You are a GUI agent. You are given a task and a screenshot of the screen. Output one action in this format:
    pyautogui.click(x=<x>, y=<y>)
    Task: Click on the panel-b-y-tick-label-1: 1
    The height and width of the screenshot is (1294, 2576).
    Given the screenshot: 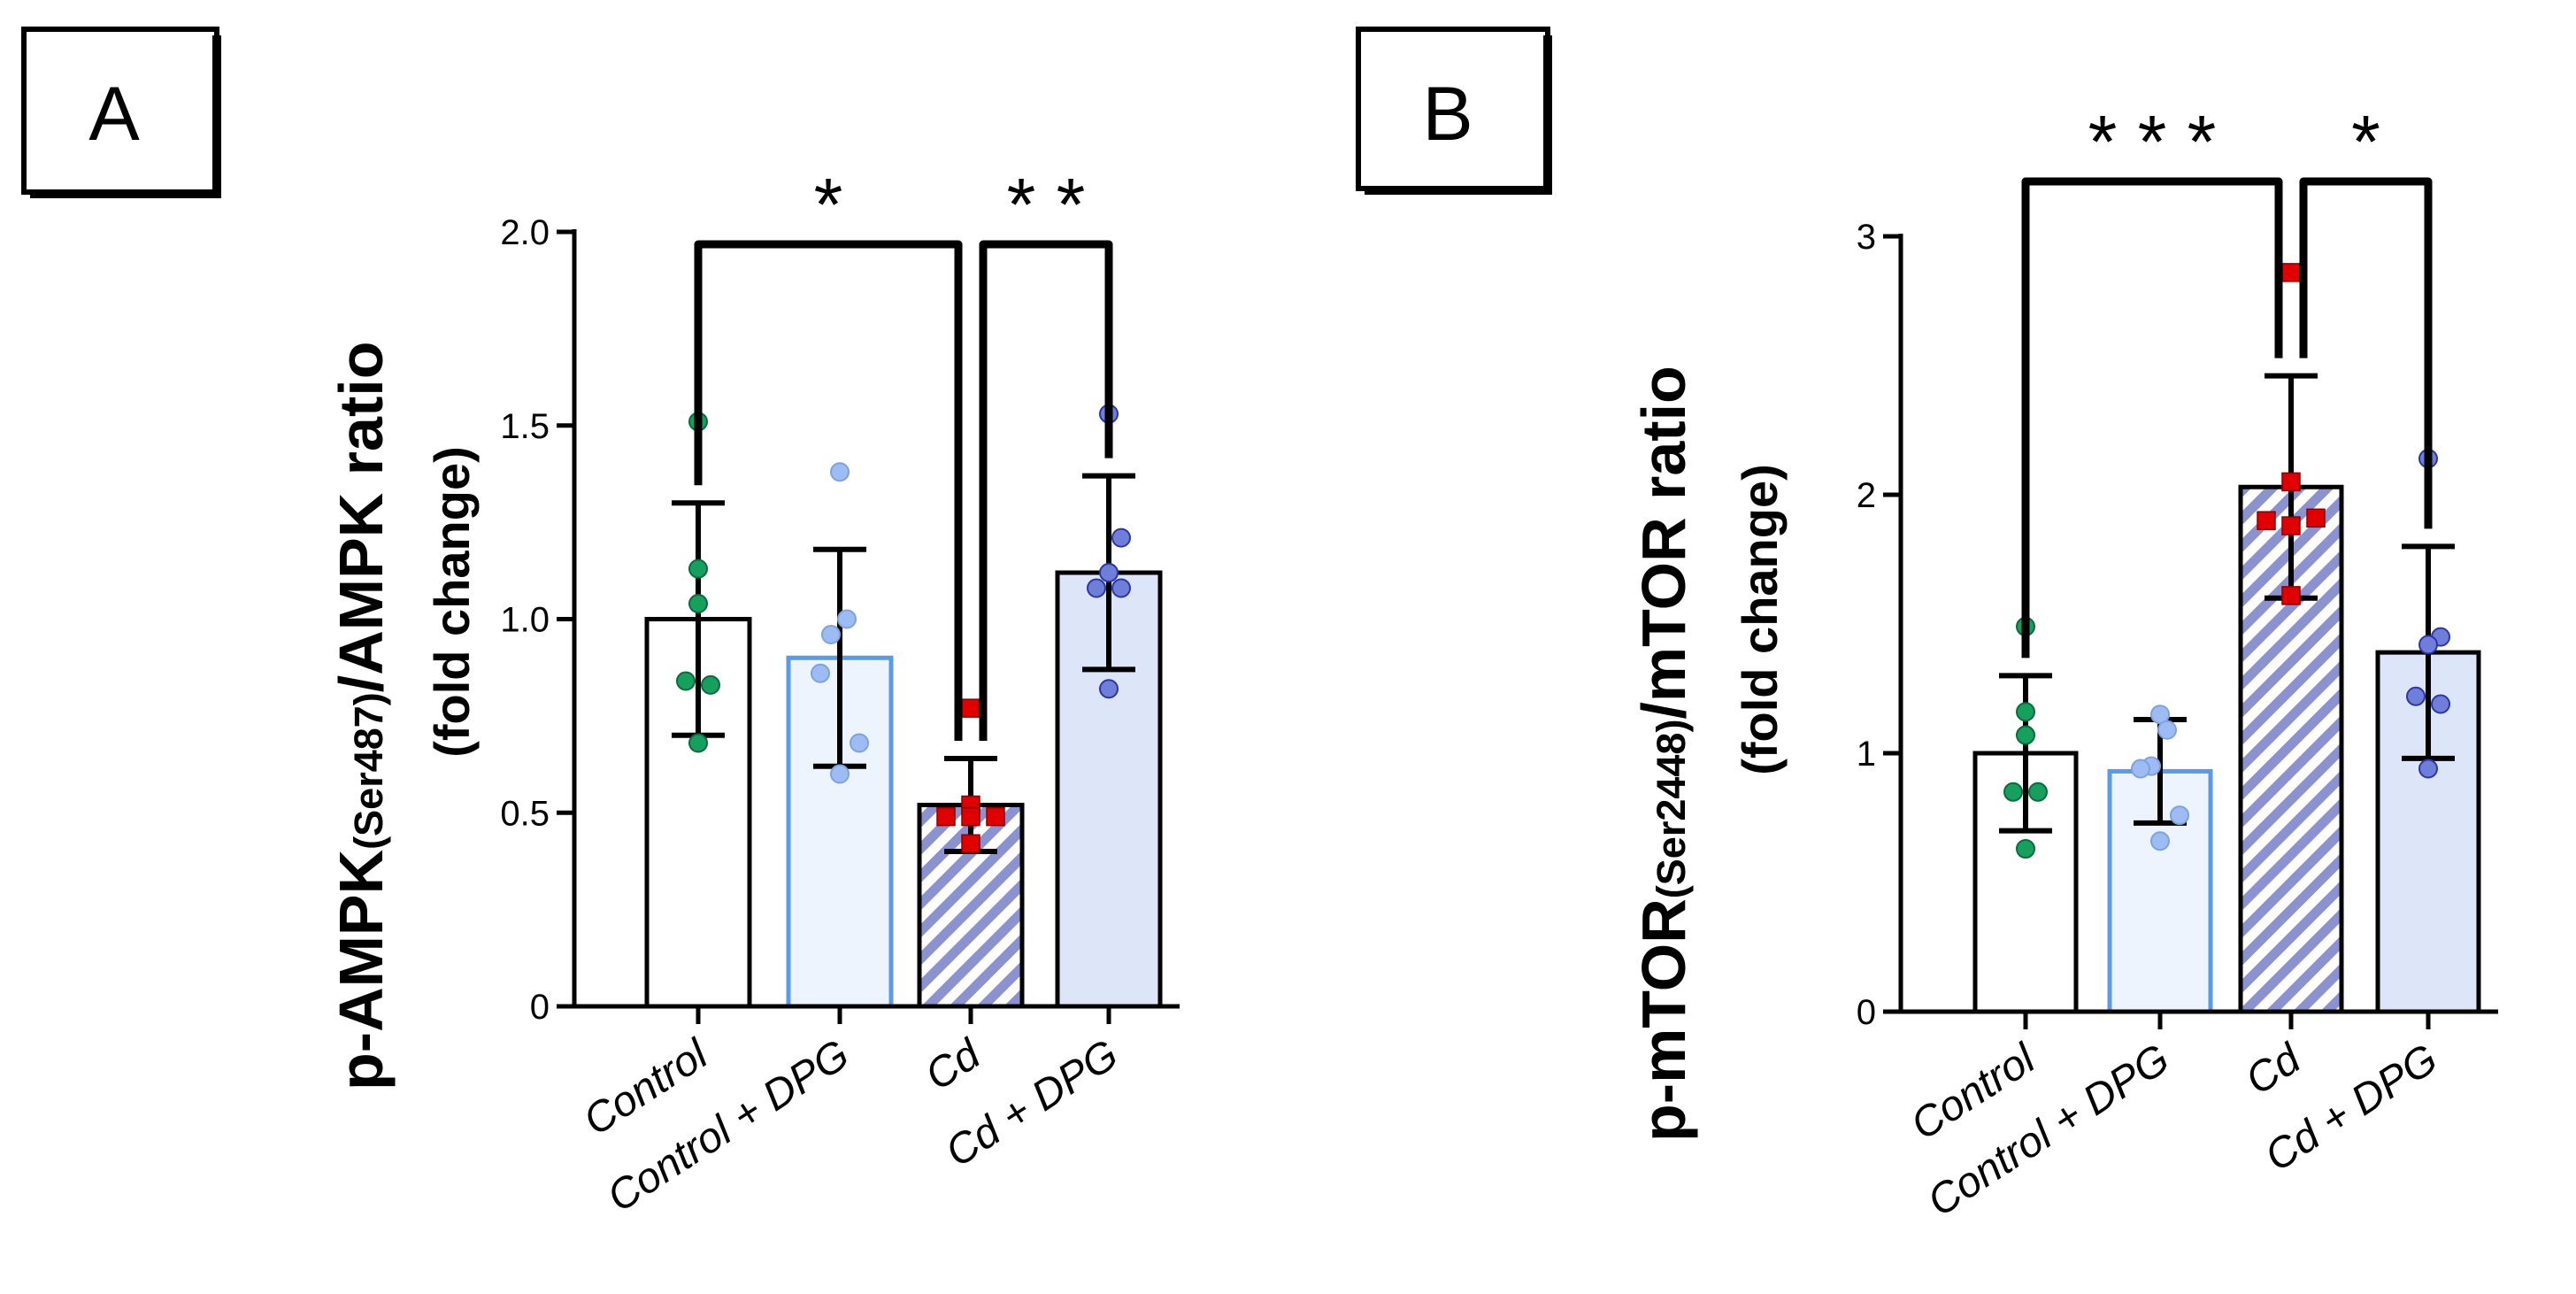 What is the action you would take?
    pyautogui.click(x=1867, y=754)
    